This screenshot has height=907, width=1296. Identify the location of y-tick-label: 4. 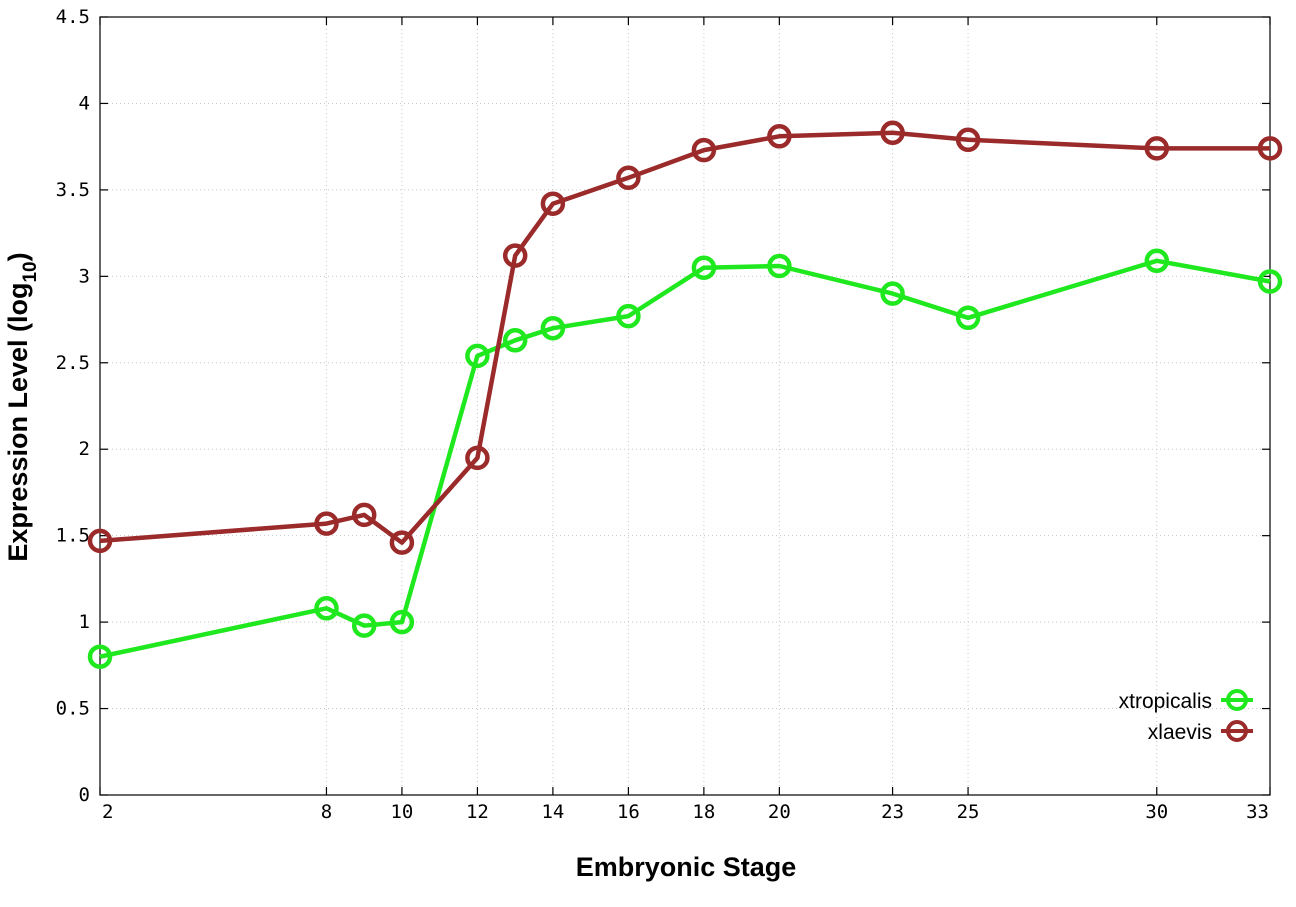
(84, 103).